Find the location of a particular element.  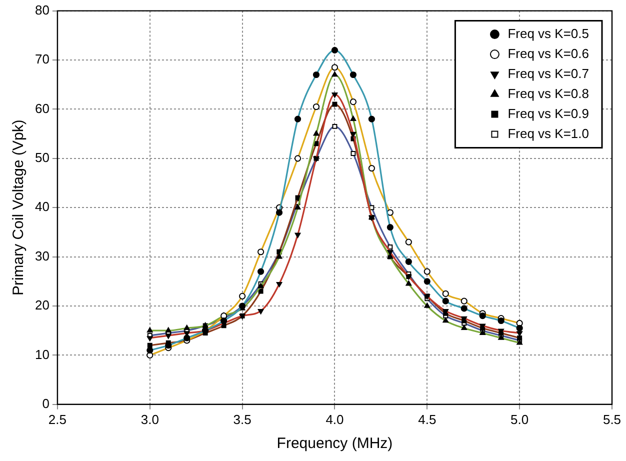

x-axis-title: Frequency (MHz) is located at coordinates (334, 443).